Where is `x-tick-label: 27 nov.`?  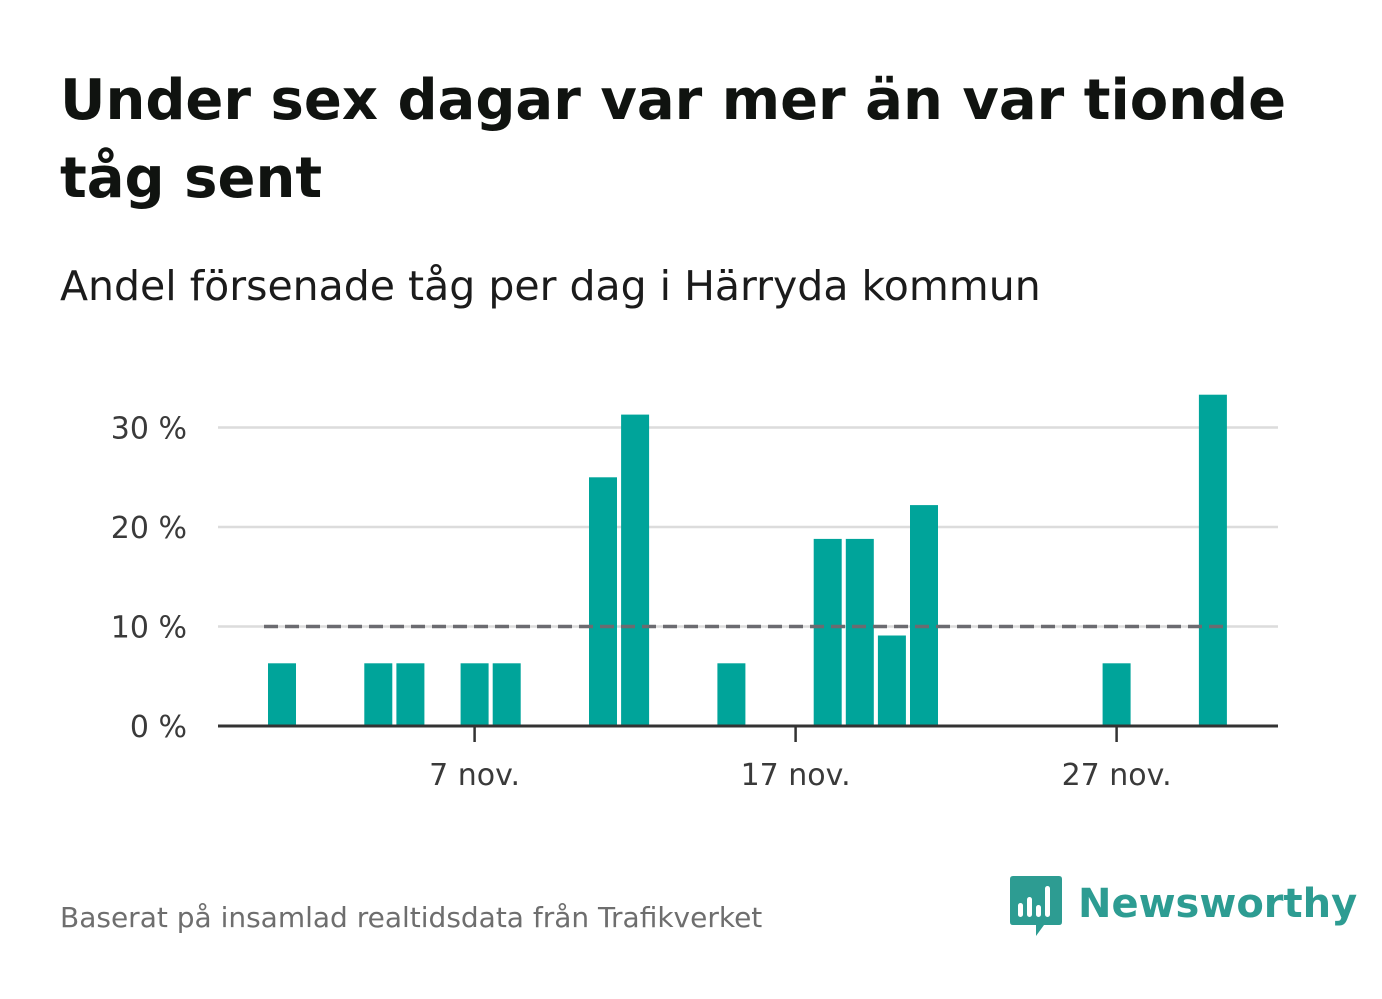
x-tick-label: 27 nov. is located at coordinates (1117, 775).